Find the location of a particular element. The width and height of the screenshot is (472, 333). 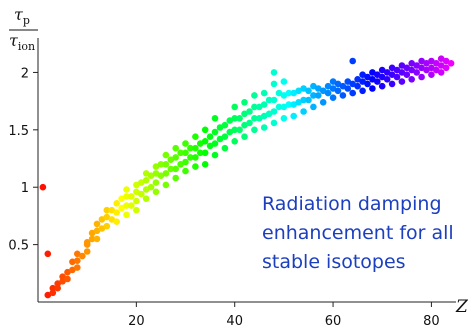

y-title-denominator: τion is located at coordinates (22, 42).